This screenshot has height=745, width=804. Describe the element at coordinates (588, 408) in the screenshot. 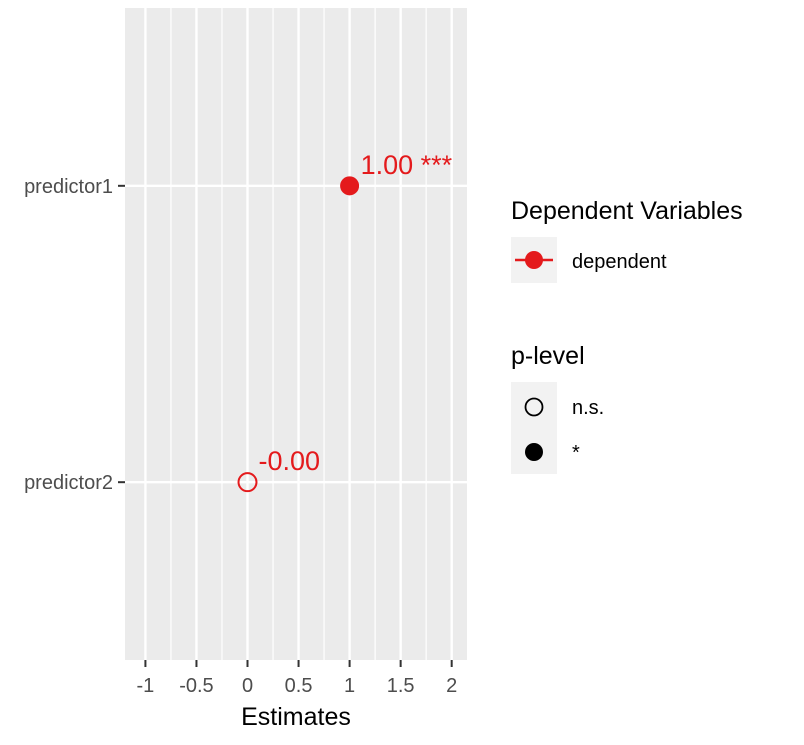

I see `legend-item-ns: n.s.` at that location.